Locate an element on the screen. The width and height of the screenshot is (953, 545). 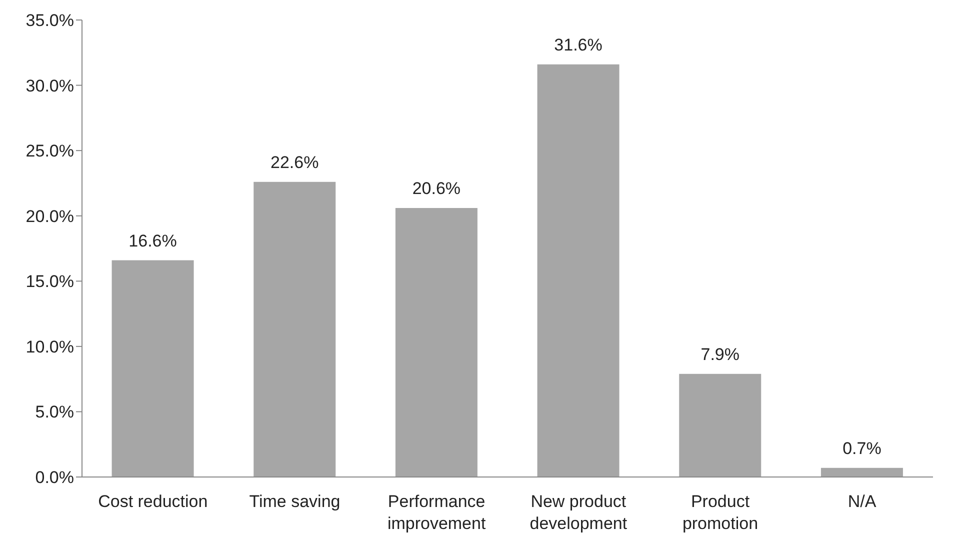
y-tick-label: 35.0% is located at coordinates (50, 20).